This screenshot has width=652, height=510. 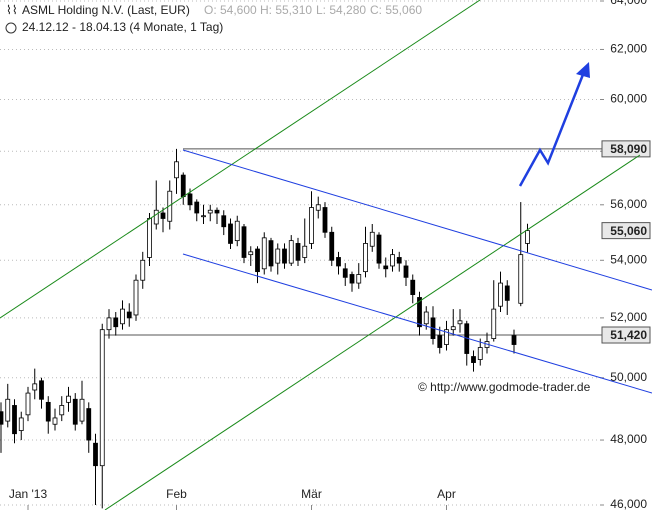 I want to click on ohlc-label: H: 55,310, so click(x=286, y=10).